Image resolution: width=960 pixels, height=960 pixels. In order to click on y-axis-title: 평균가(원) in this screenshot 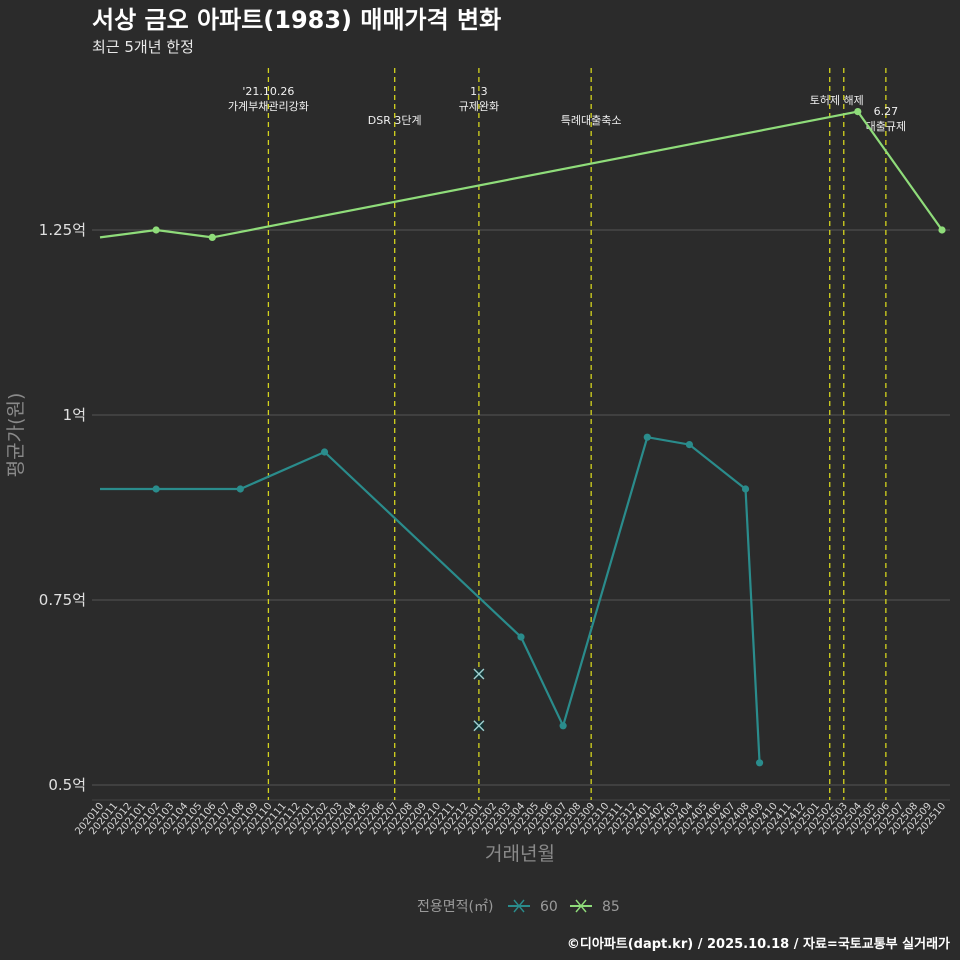, I will do `click(16, 435)`.